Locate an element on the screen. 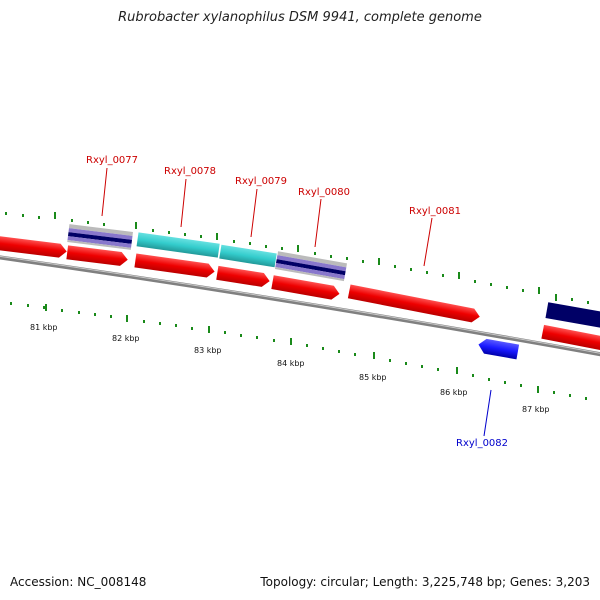 Image resolution: width=600 pixels, height=600 pixels. gene-arrow-left-partial is located at coordinates (34, 246).